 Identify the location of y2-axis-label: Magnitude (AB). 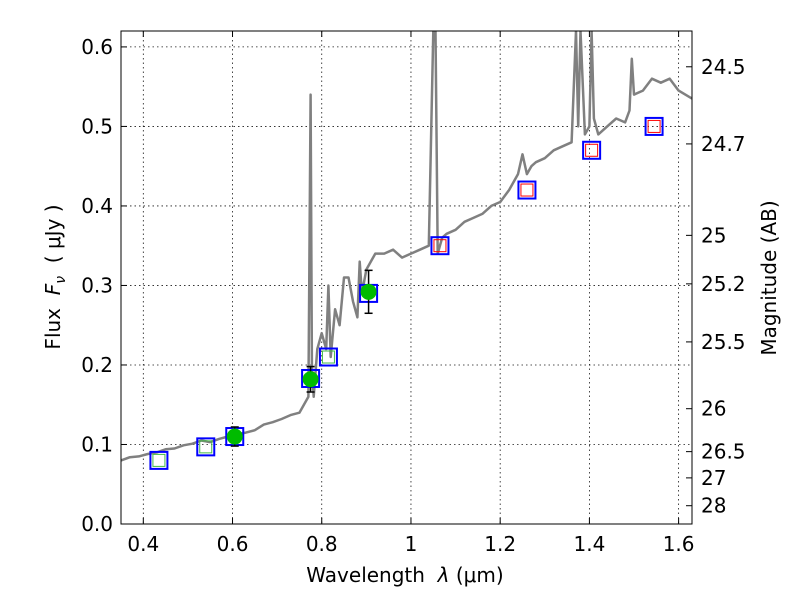
(769, 277).